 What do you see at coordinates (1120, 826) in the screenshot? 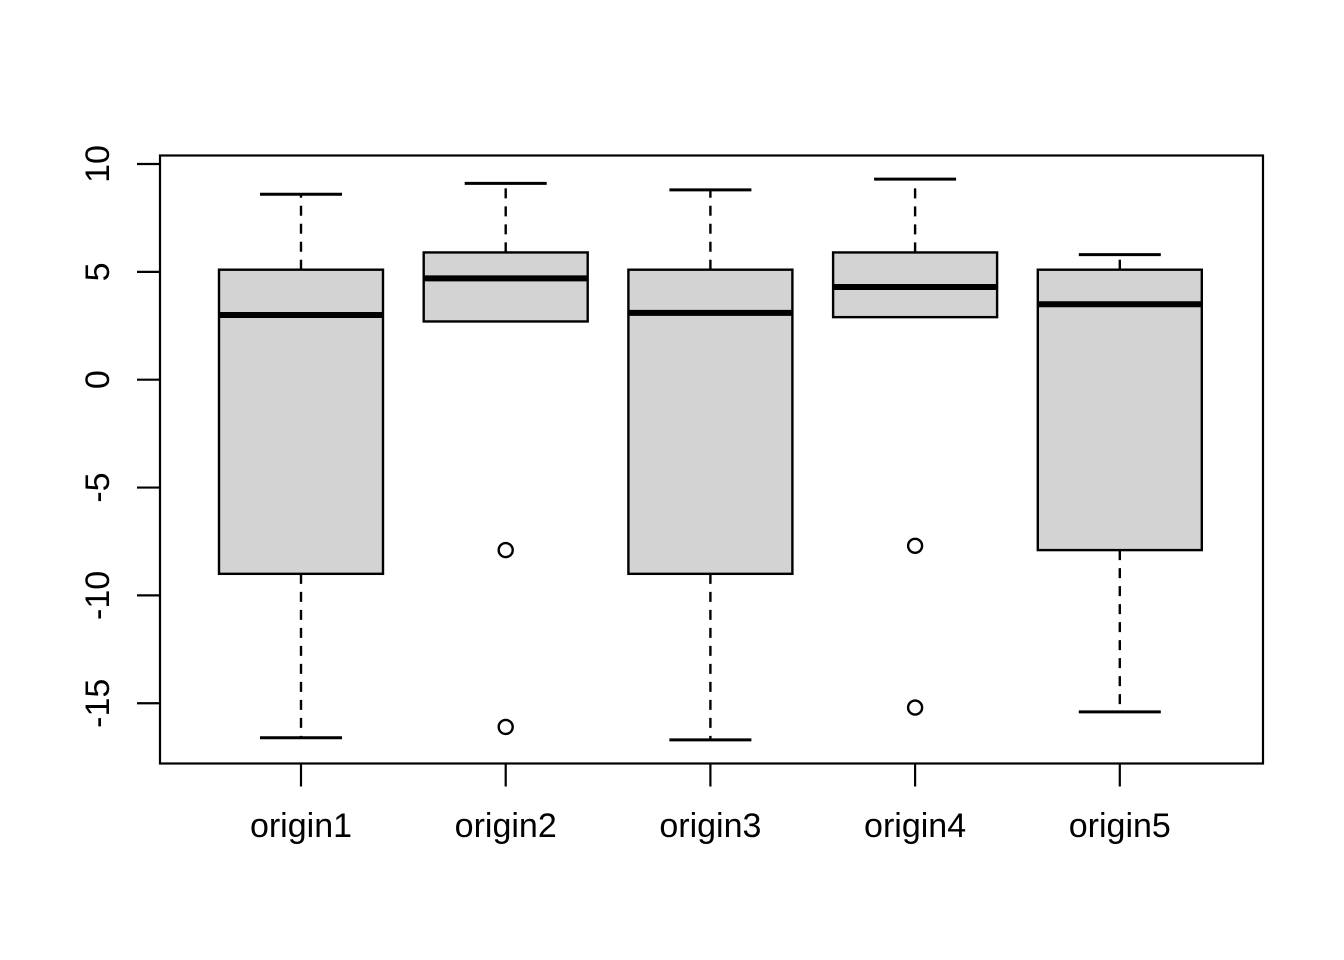
I see `x-tick-label-origin5: origin5` at bounding box center [1120, 826].